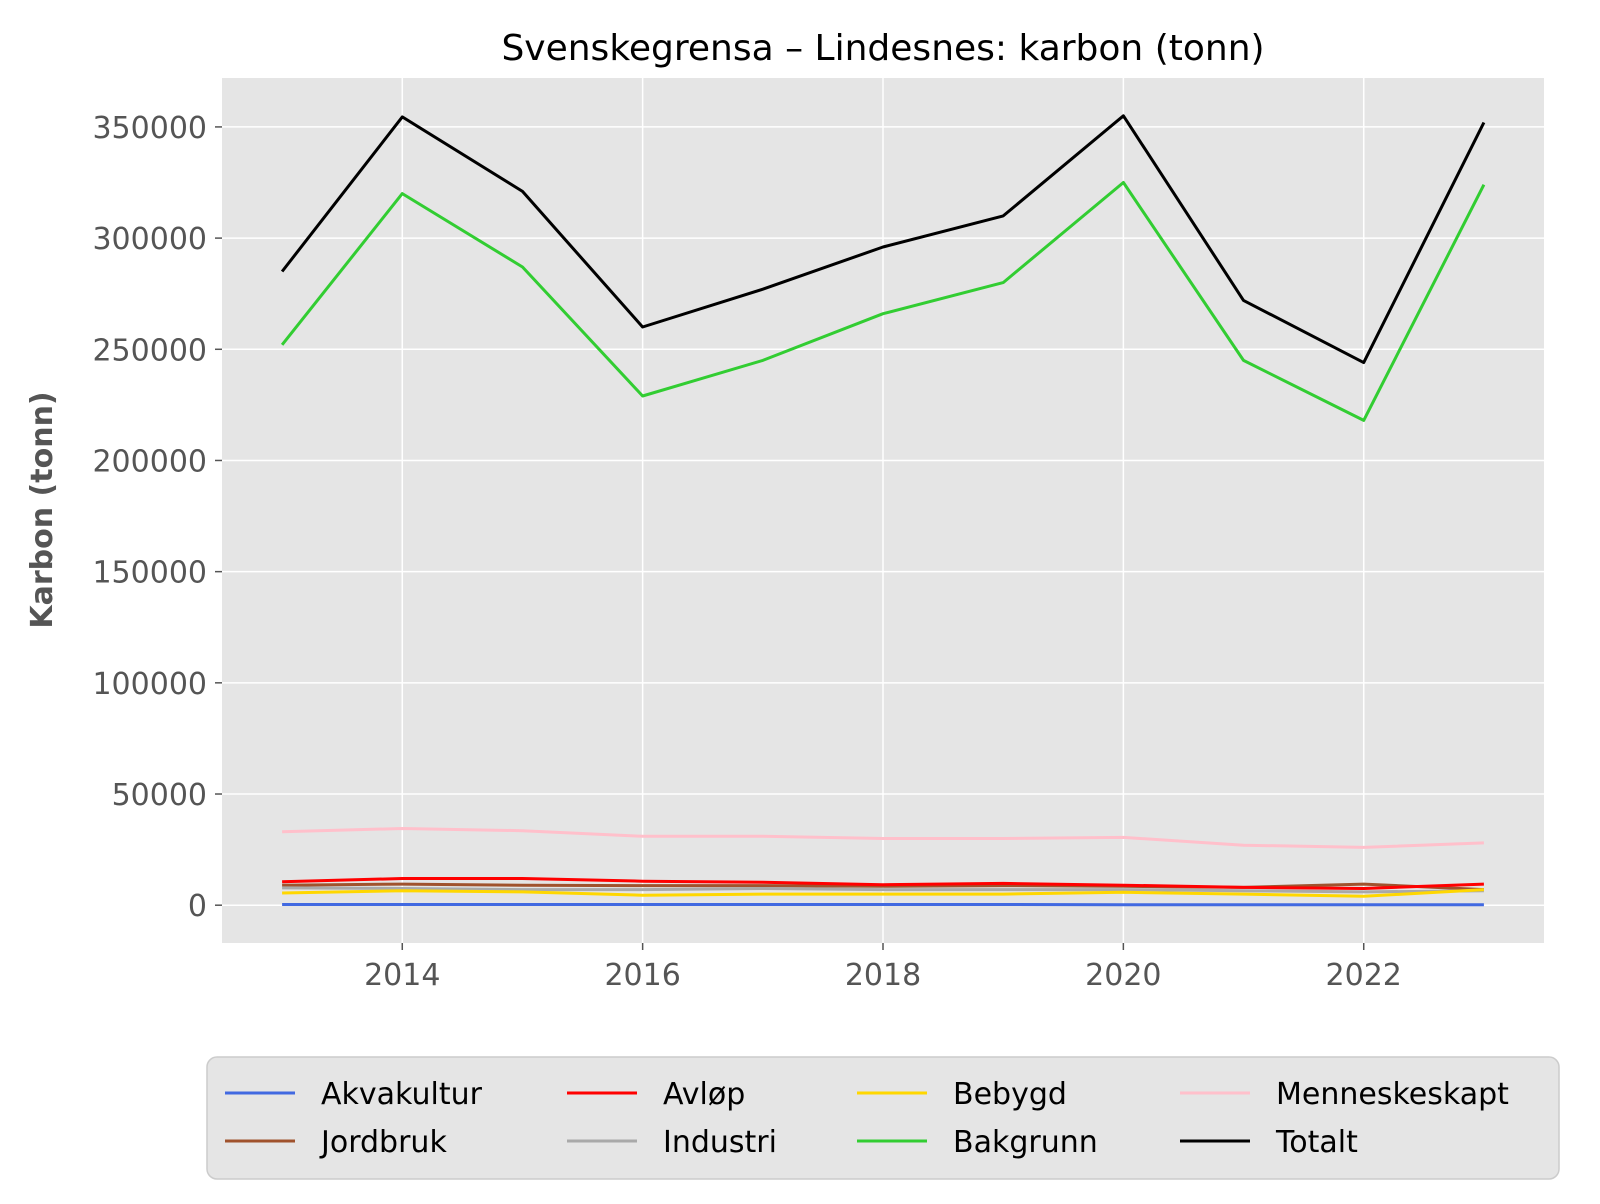  Describe the element at coordinates (882, 48) in the screenshot. I see `chart-title: Svenskegrensa – Lindesnes: karbon (tonn)` at that location.